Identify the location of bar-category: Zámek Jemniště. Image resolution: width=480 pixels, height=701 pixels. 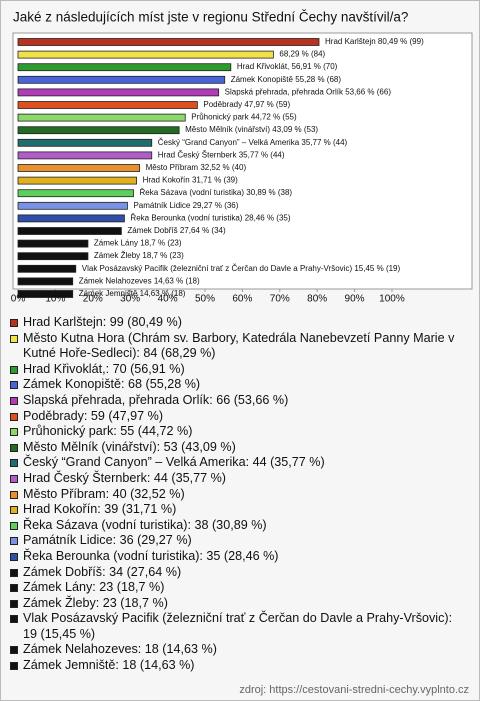
(108, 293).